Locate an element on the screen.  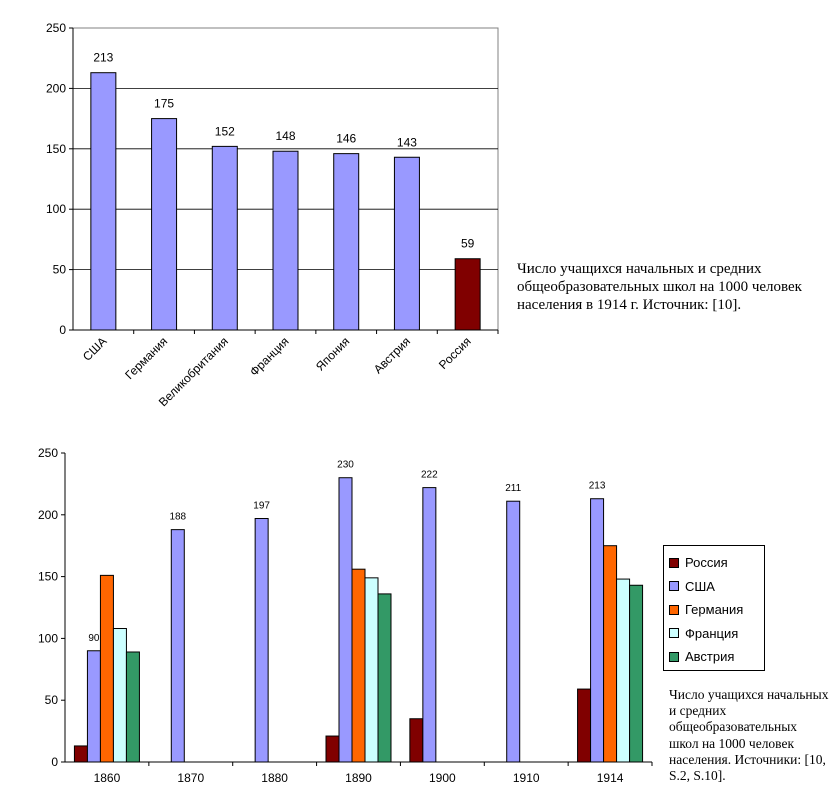
x-tick-label: 1910 is located at coordinates (526, 778).